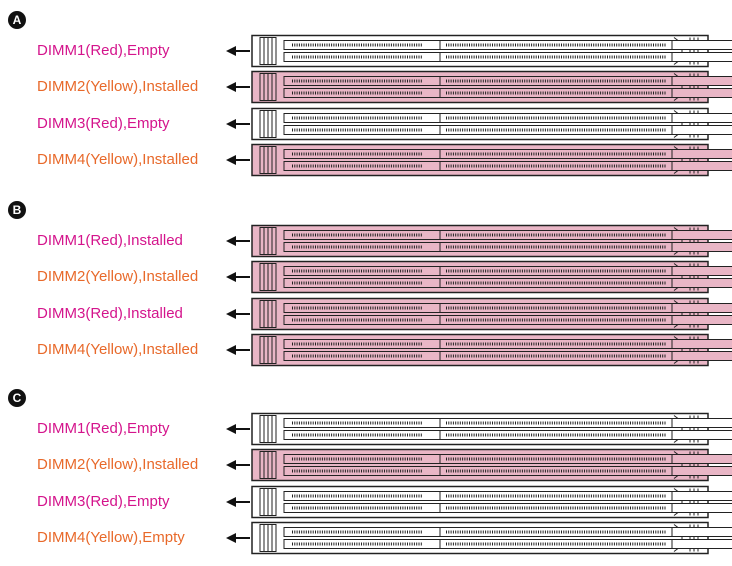 This screenshot has width=732, height=566. I want to click on slot-label: DIMM3(Red),Installed, so click(110, 313).